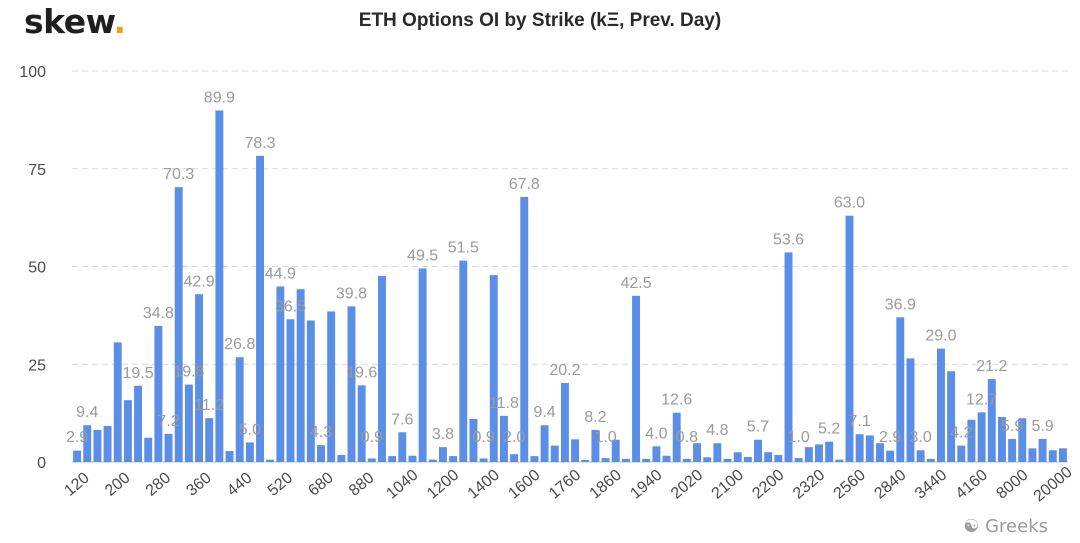 This screenshot has height=543, width=1080. Describe the element at coordinates (646, 485) in the screenshot. I see `x-tick-label: 1940` at that location.